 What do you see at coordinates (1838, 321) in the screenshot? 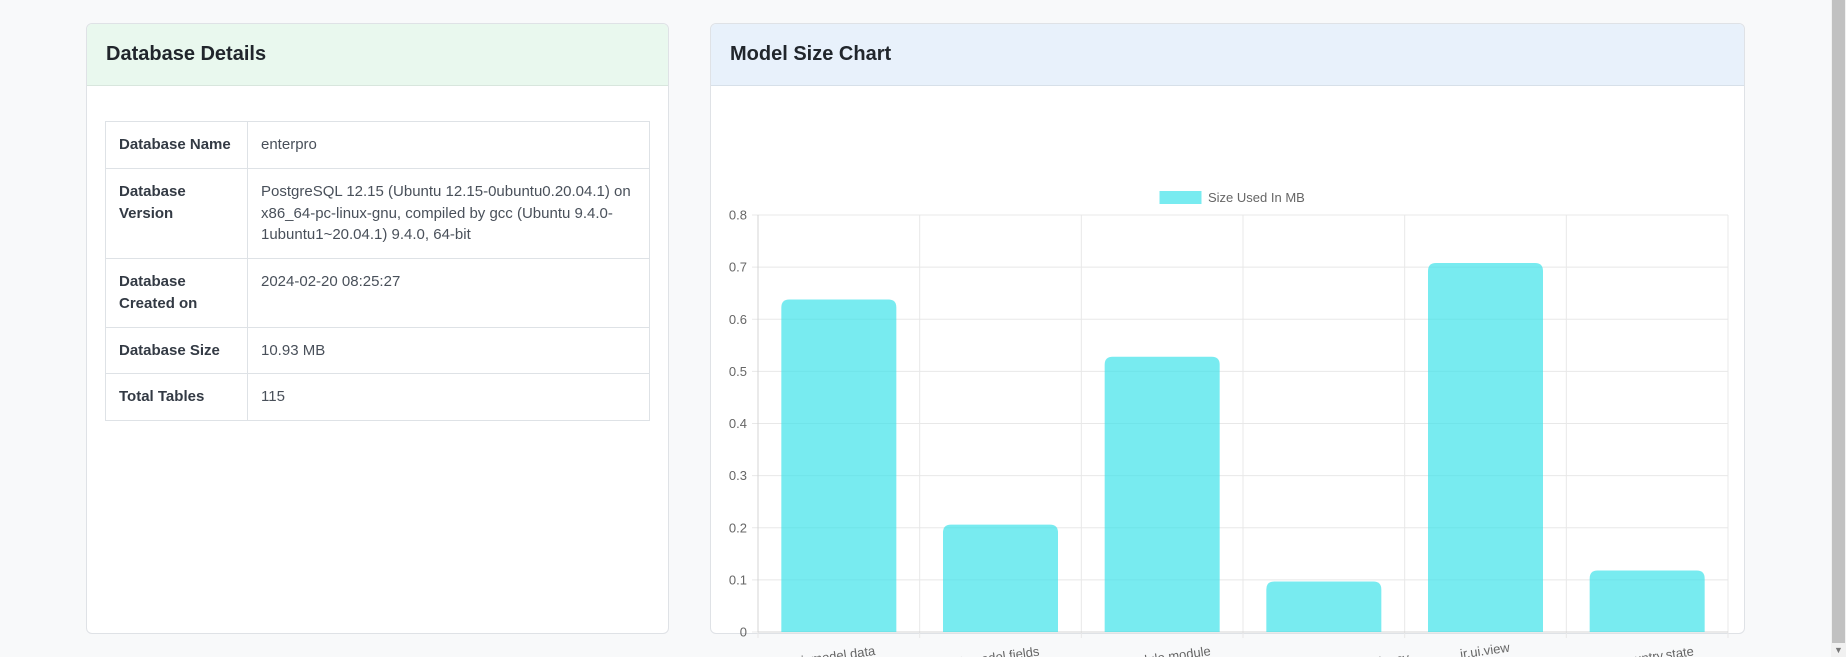
I see `scrollbar-thumb` at bounding box center [1838, 321].